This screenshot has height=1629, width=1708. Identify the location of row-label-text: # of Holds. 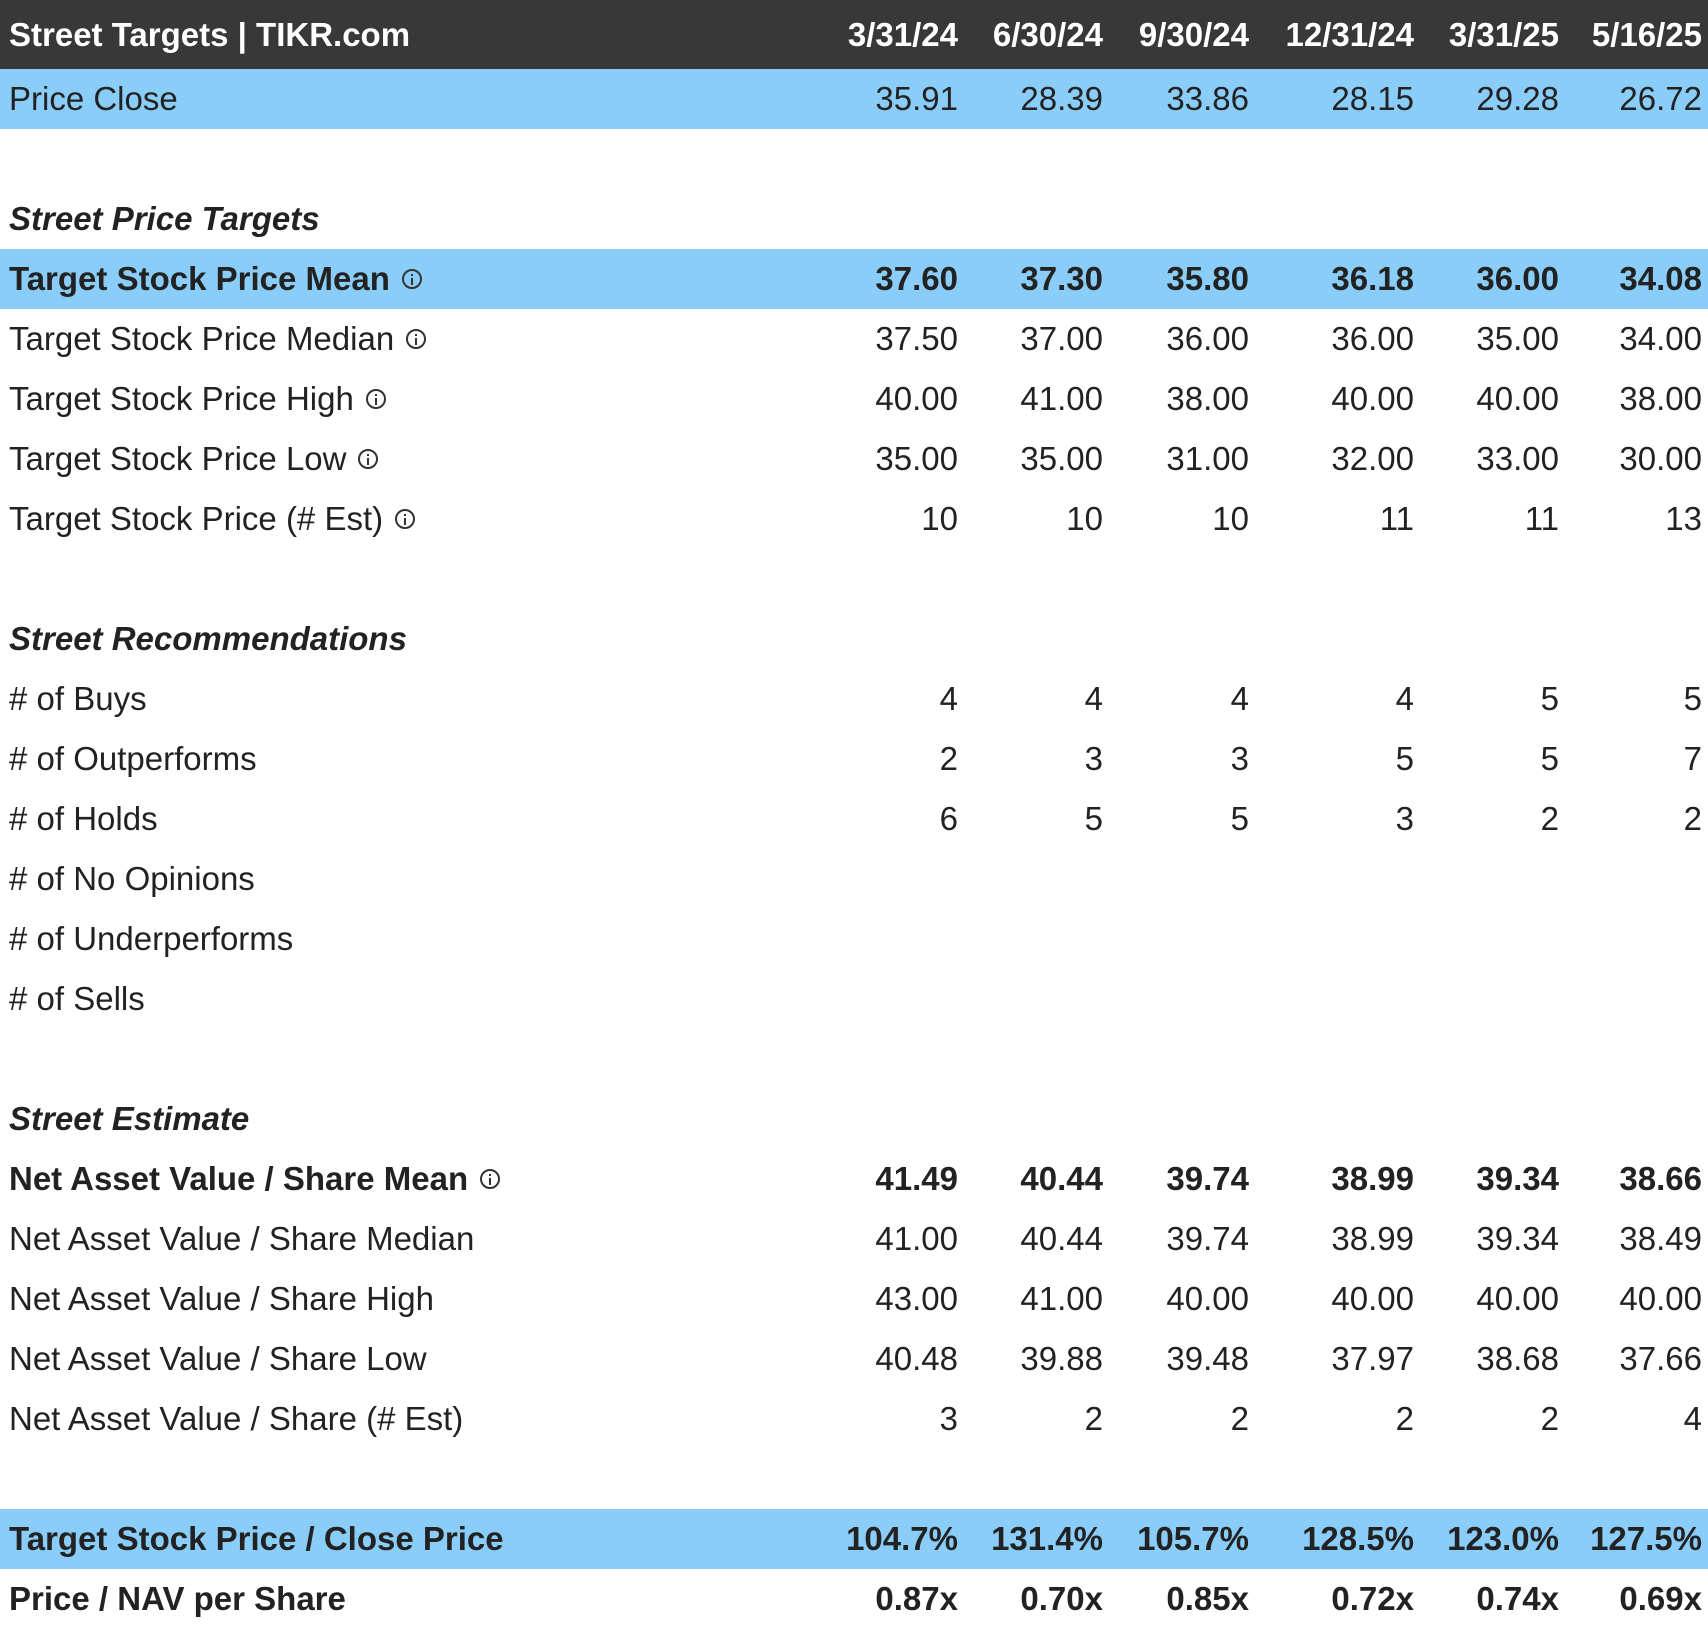
(83, 818).